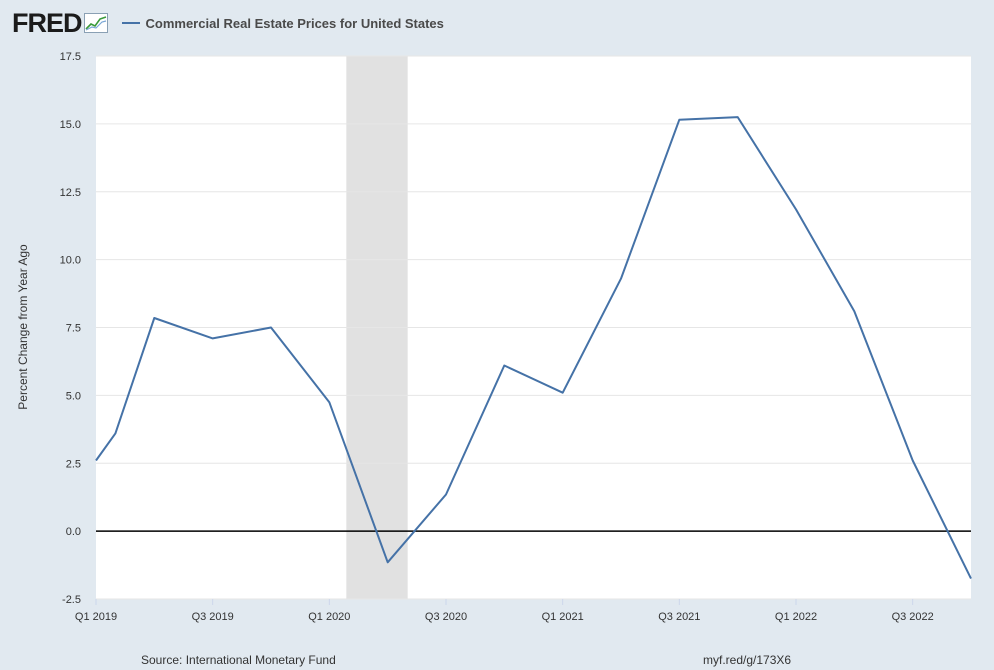 This screenshot has width=994, height=670. What do you see at coordinates (446, 617) in the screenshot?
I see `x-tick-label: Q3 2020` at bounding box center [446, 617].